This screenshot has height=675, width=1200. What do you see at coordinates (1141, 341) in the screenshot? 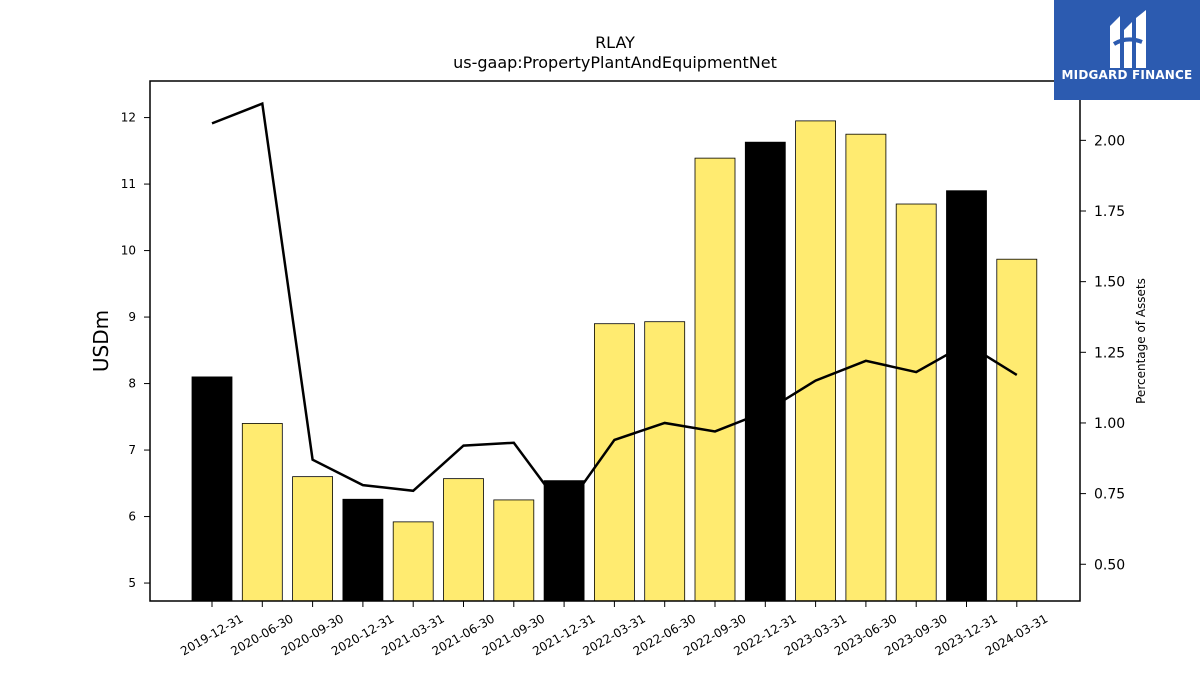
I see `y-axis-right-label: Percentage of Assets` at bounding box center [1141, 341].